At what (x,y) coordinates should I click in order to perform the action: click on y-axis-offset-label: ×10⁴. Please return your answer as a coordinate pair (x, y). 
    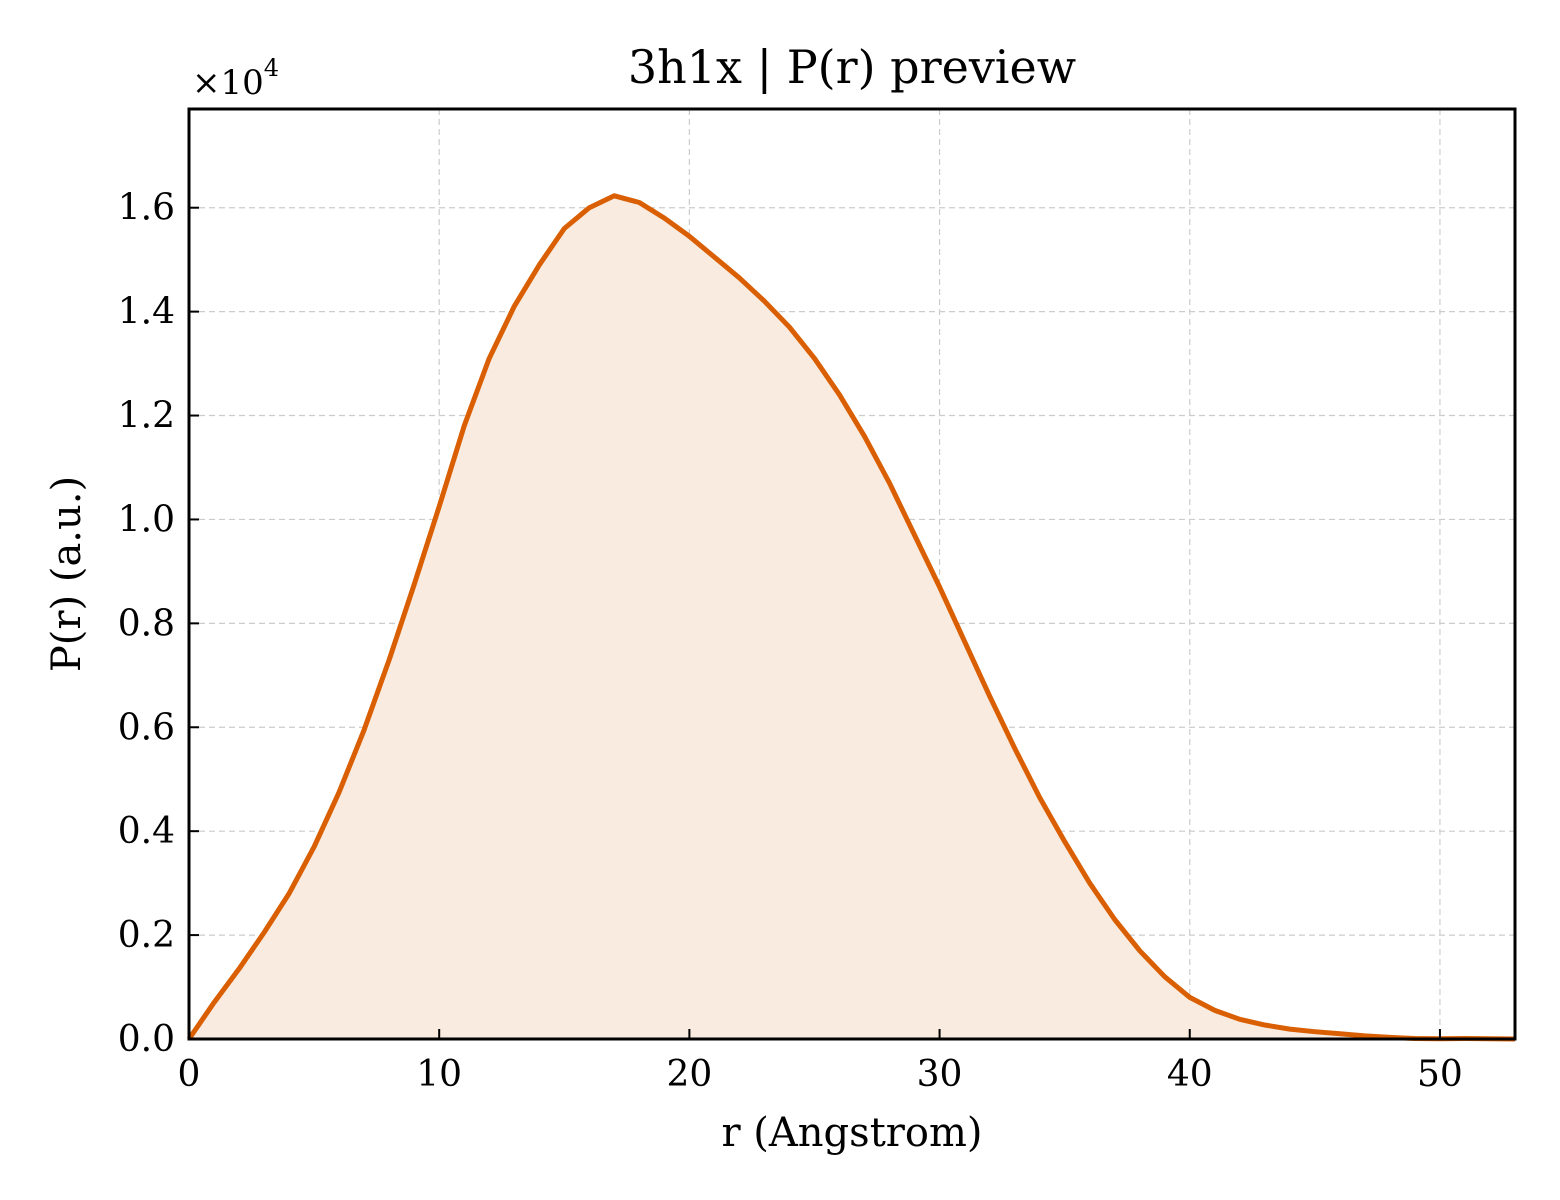
    Looking at the image, I should click on (235, 78).